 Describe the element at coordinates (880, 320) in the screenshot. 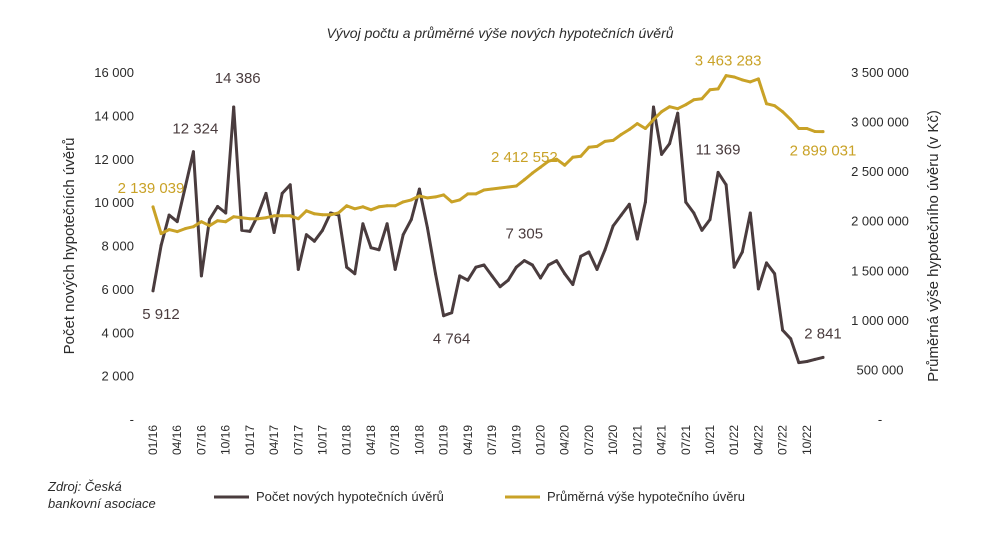

I see `y-right-tick-label: 1 000 000` at that location.